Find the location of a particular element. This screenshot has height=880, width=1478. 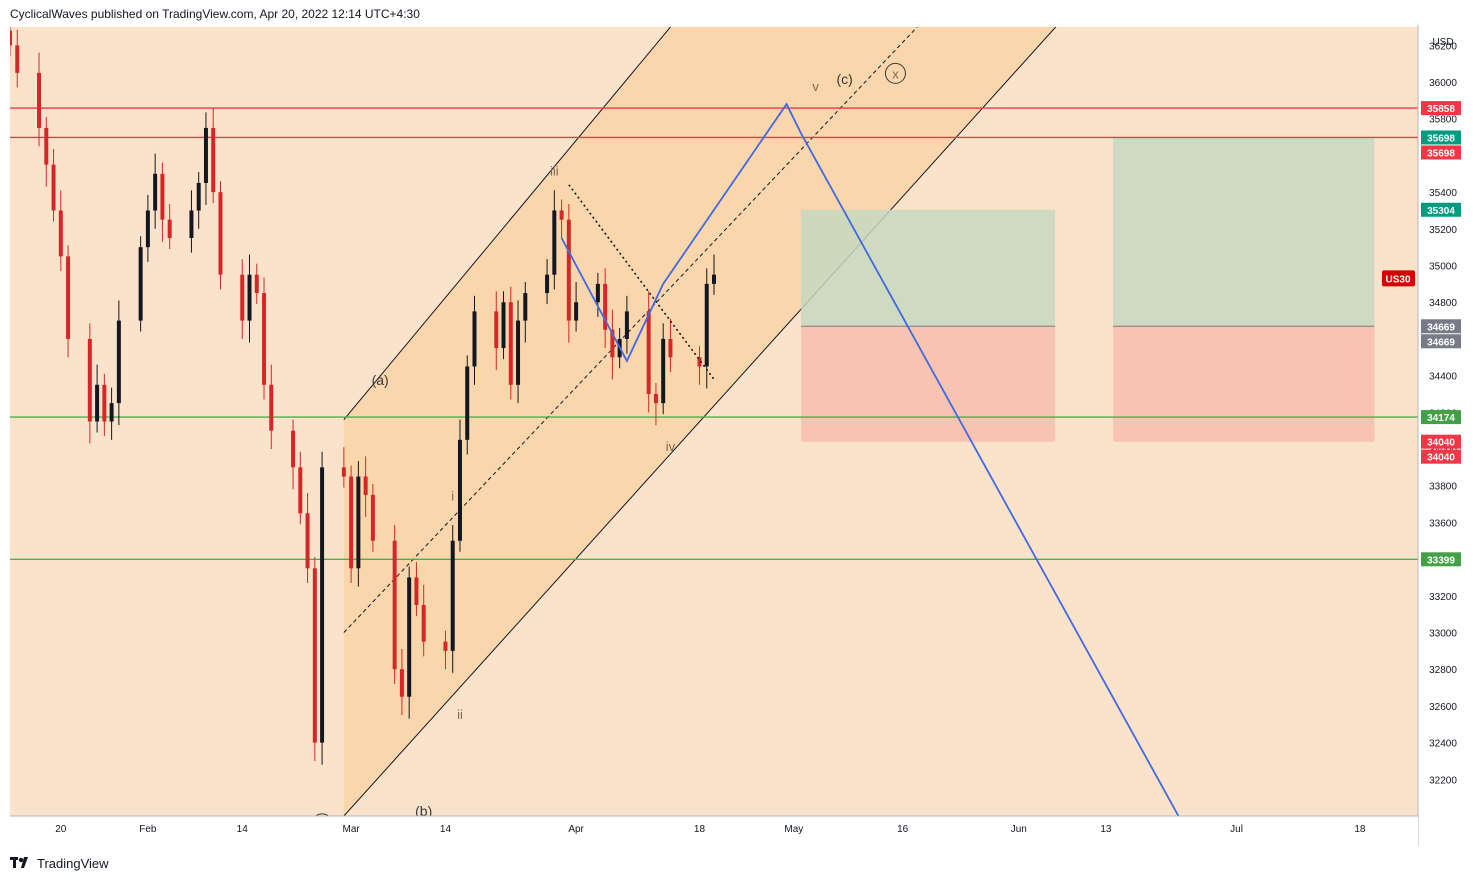

price-tick: 32600 is located at coordinates (1443, 707).